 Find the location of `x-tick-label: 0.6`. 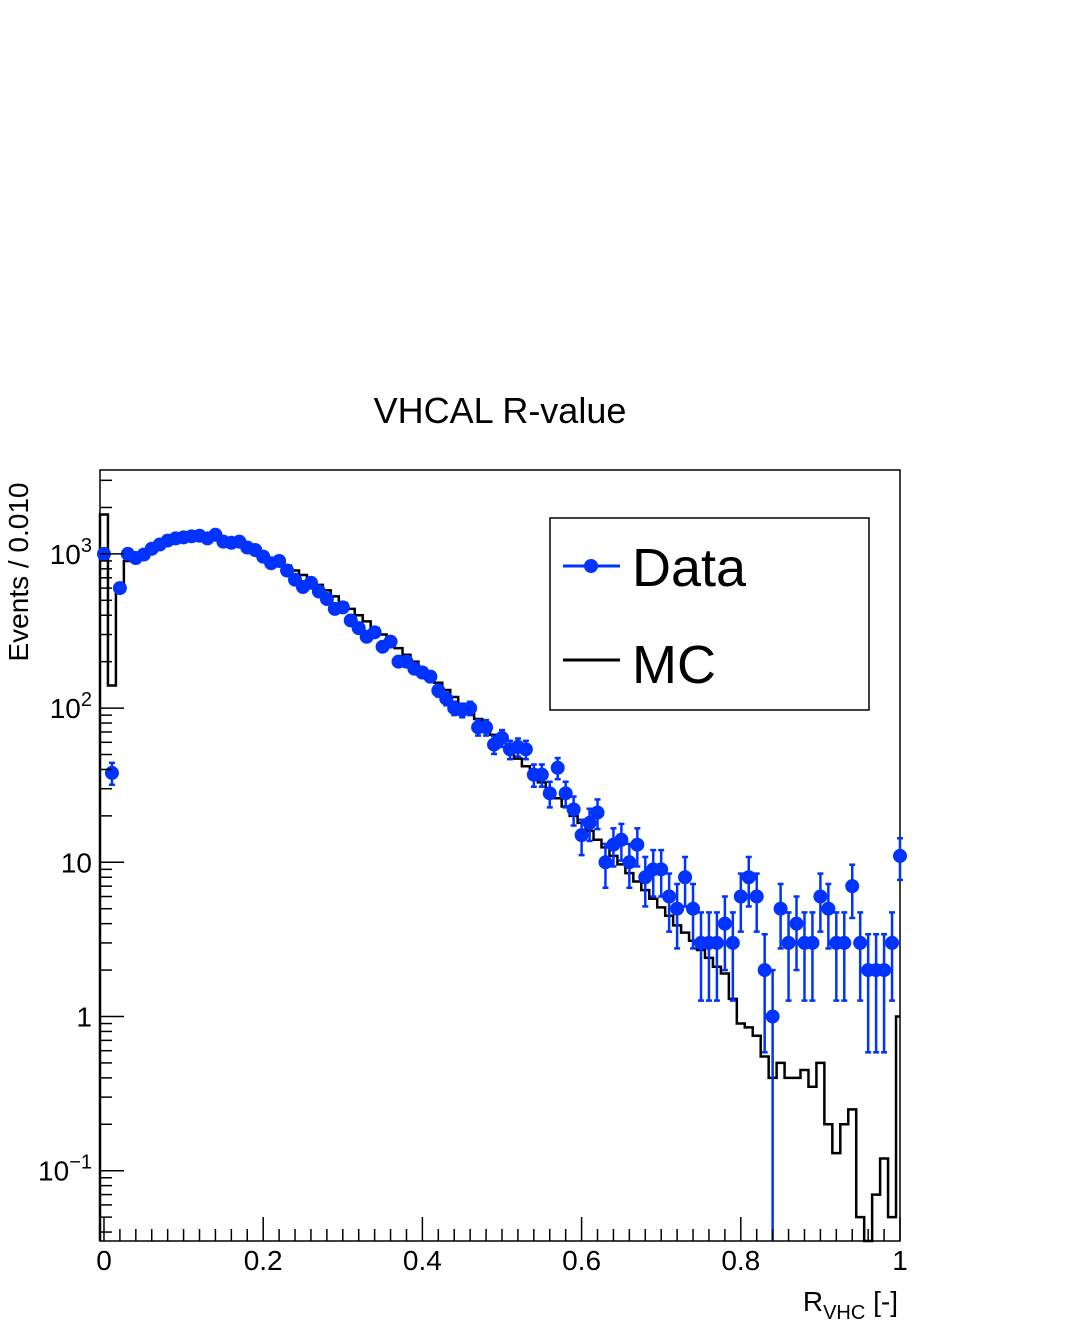

x-tick-label: 0.6 is located at coordinates (581, 1260).